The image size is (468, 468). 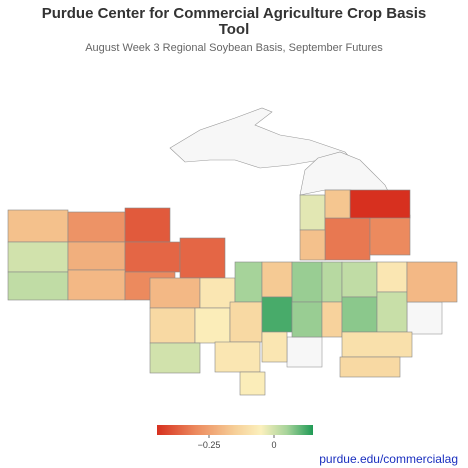 I want to click on colorbar, so click(x=235, y=430).